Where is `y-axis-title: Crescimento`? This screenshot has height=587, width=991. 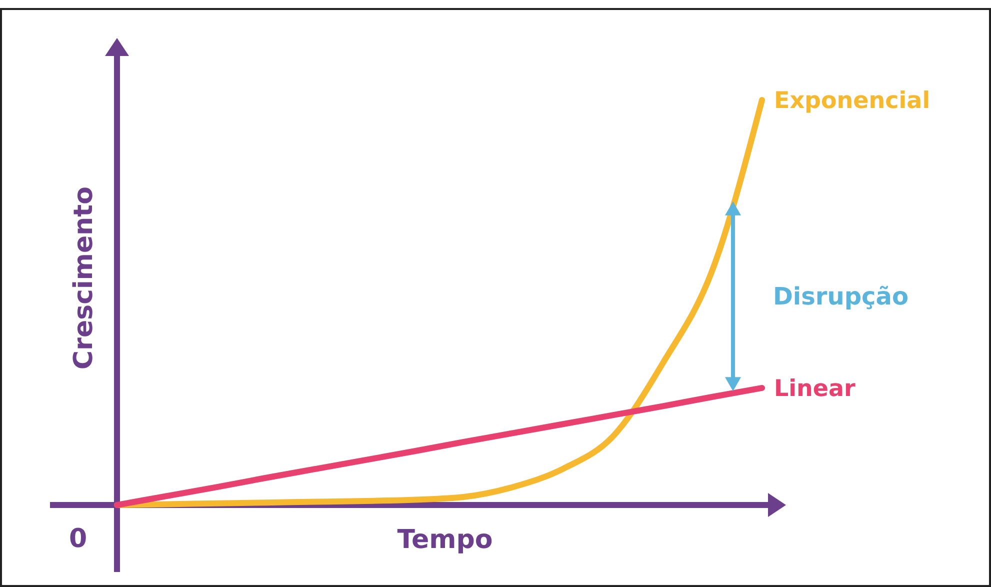 y-axis-title: Crescimento is located at coordinates (84, 278).